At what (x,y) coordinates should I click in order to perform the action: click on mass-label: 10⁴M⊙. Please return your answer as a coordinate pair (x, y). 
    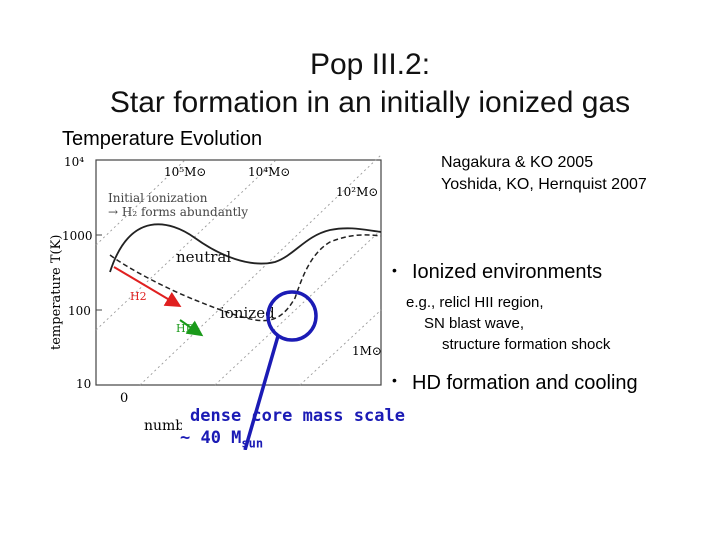
    Looking at the image, I should click on (269, 172).